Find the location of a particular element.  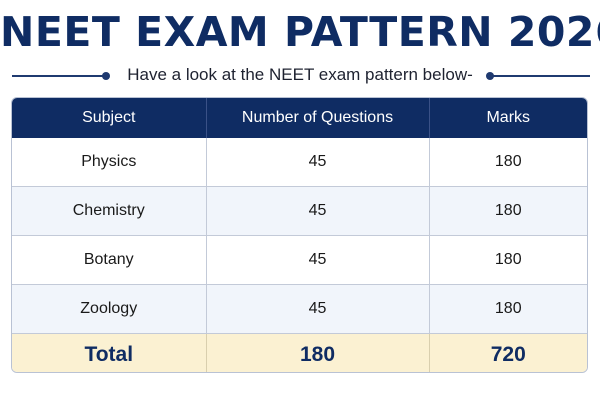

page-title: NEET EXAM PATTERN 2026 is located at coordinates (300, 32).